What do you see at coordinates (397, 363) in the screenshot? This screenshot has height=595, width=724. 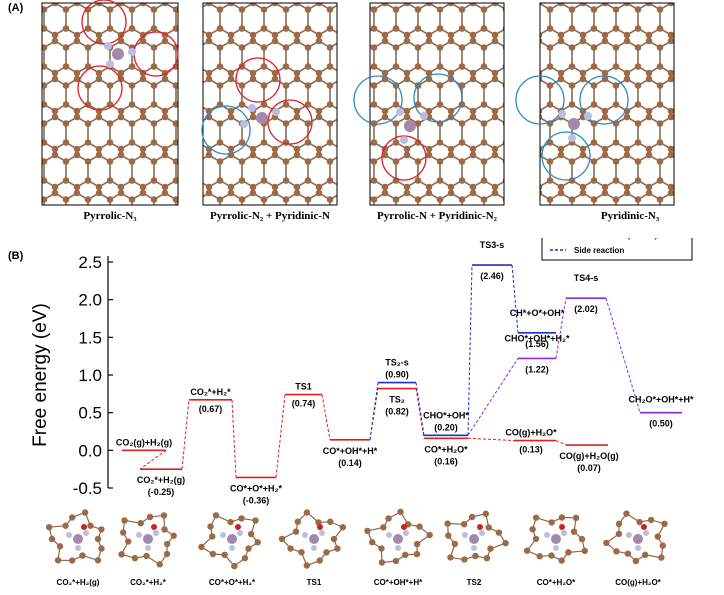 I see `side-state-label: TS₂-s` at bounding box center [397, 363].